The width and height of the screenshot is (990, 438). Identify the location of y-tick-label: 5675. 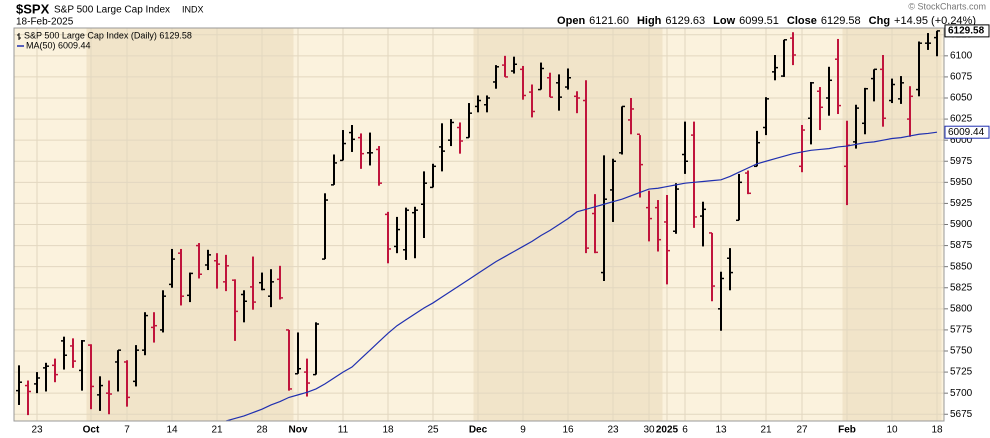
(961, 414).